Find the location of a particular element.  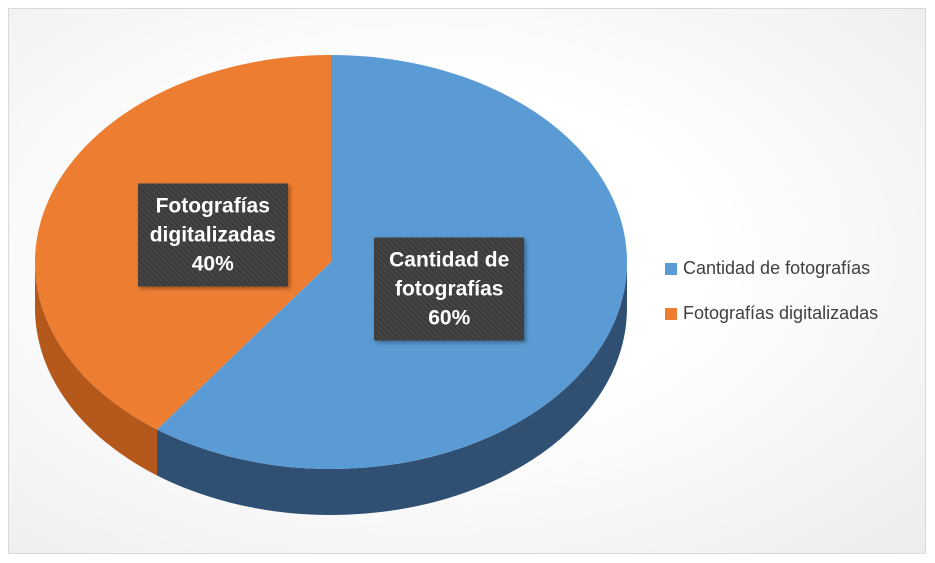

label-text: 40% is located at coordinates (212, 264).